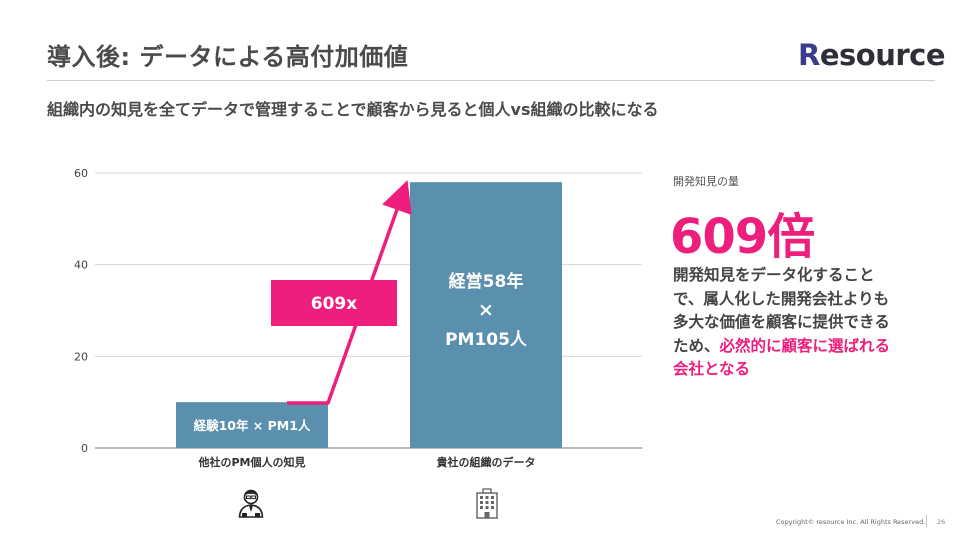  I want to click on desc-line-3: 多大な価値を顧客に提供できる, so click(781, 322).